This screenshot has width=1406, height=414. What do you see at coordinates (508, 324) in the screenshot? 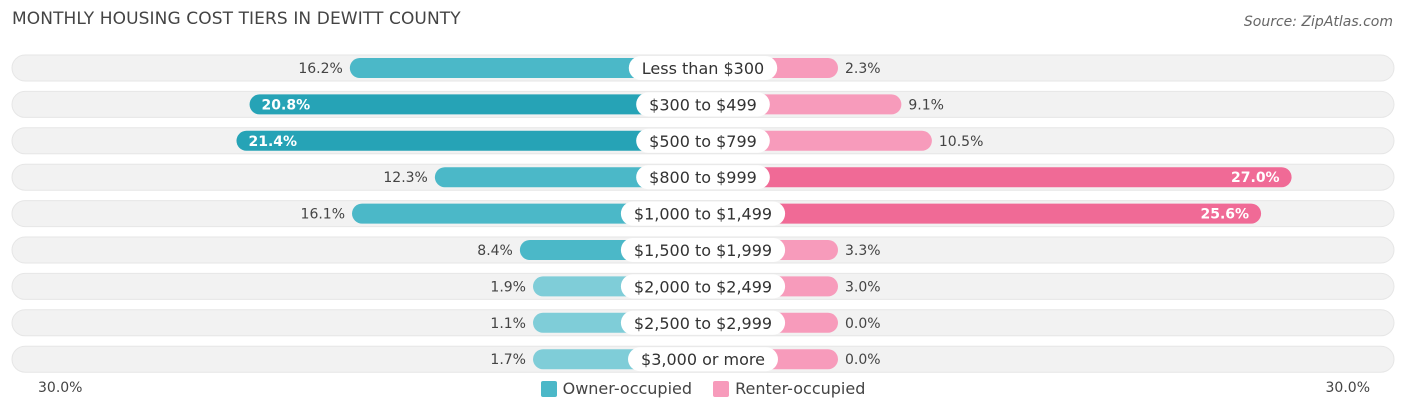
I see `owner-value-label: 1.1%` at bounding box center [508, 324].